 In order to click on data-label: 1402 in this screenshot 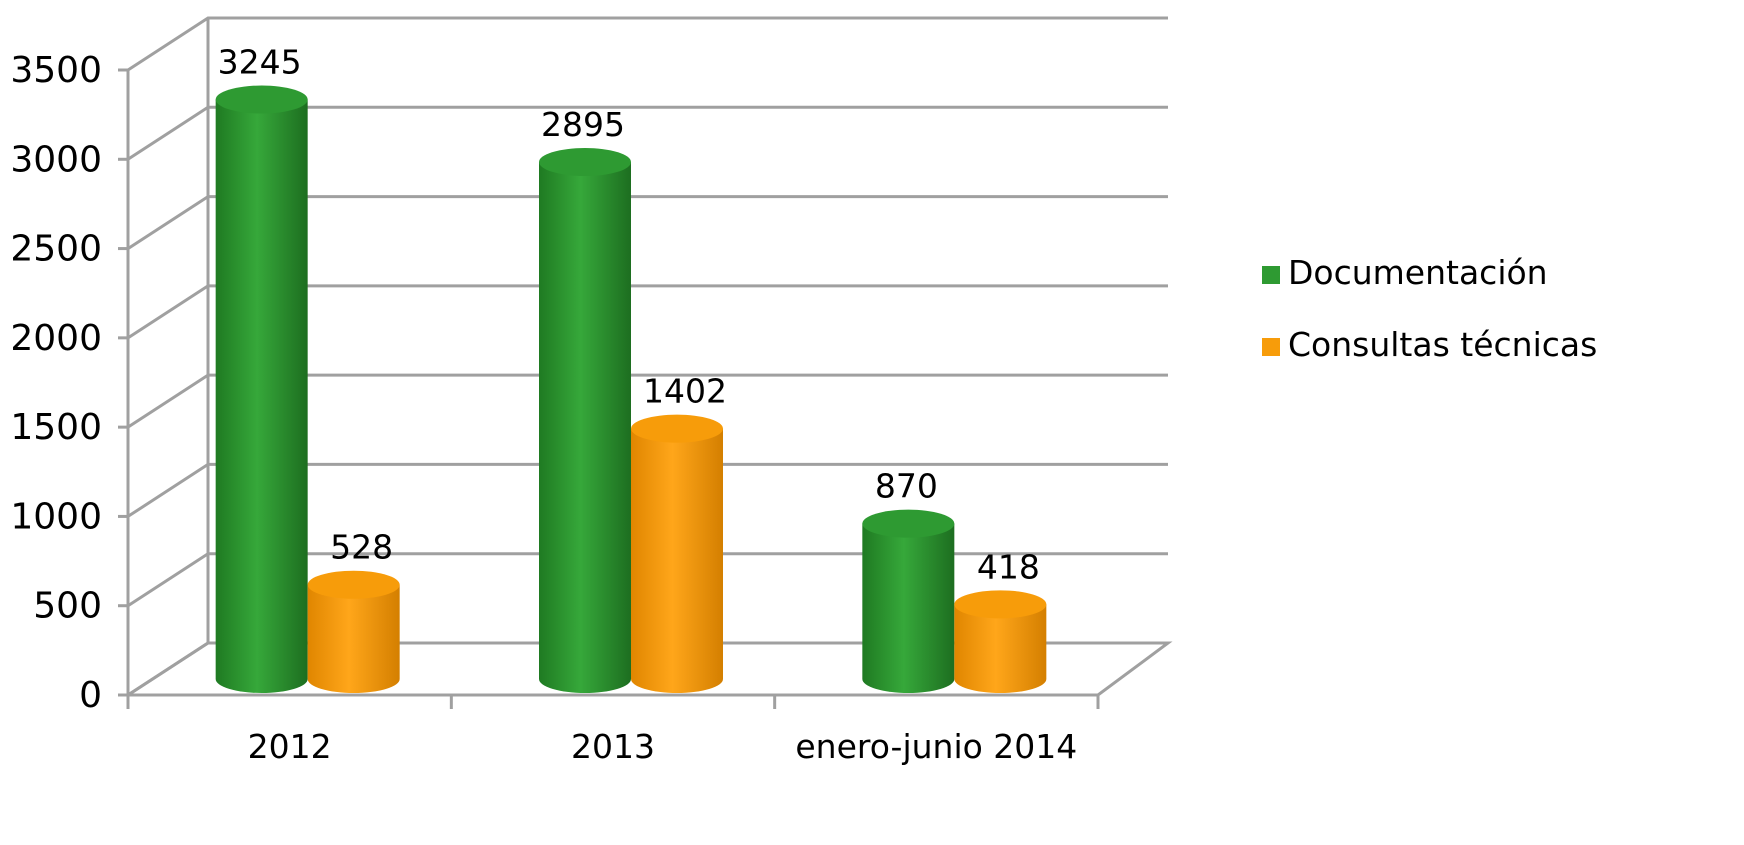, I will do `click(685, 391)`.